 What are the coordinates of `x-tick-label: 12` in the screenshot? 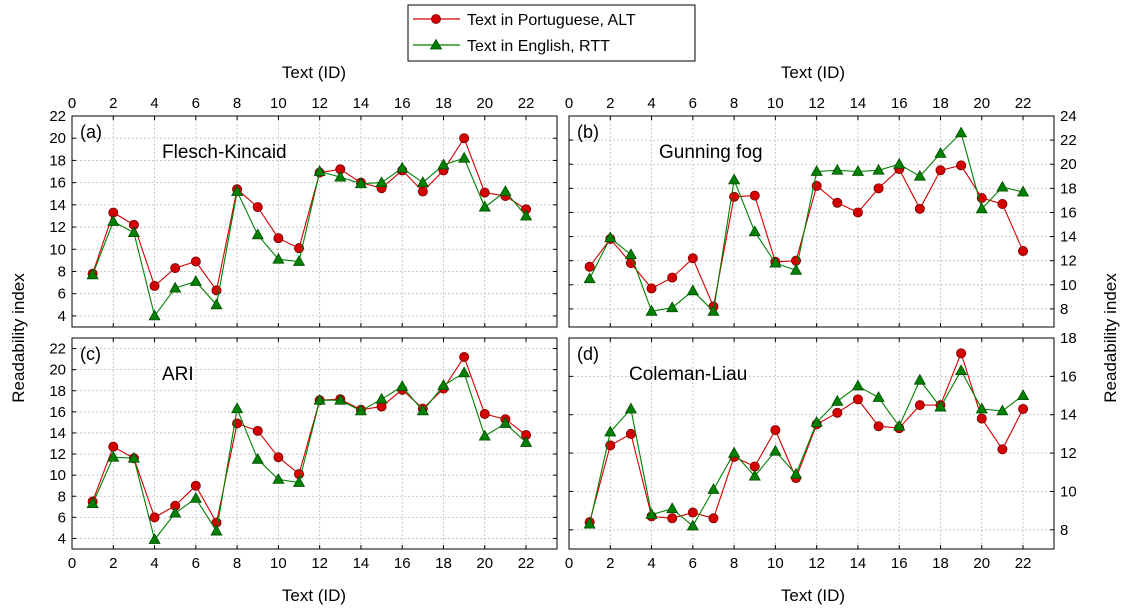 It's located at (816, 103).